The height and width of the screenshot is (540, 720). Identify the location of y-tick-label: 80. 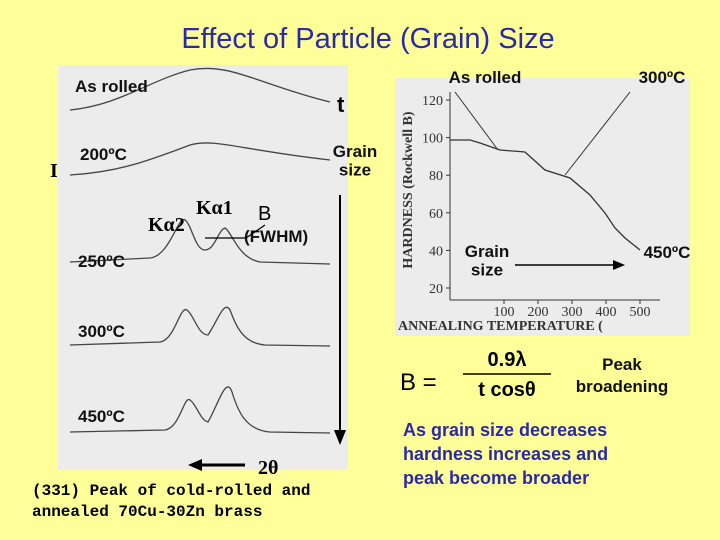
(436, 176).